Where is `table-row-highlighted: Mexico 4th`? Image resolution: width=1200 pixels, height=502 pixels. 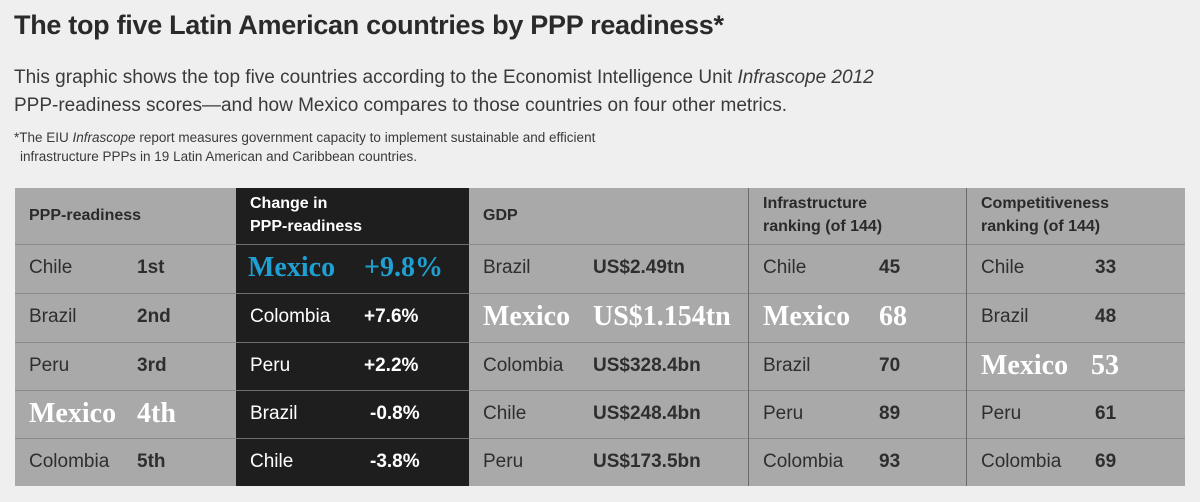
table-row-highlighted: Mexico 4th is located at coordinates (125, 415).